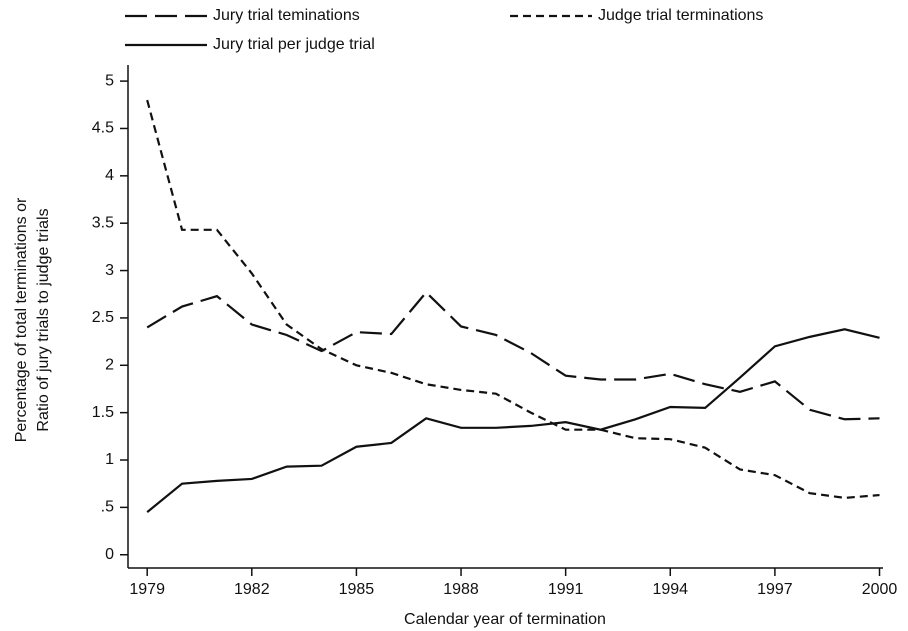 The height and width of the screenshot is (631, 908). Describe the element at coordinates (775, 589) in the screenshot. I see `x-tick-label: 1997` at that location.